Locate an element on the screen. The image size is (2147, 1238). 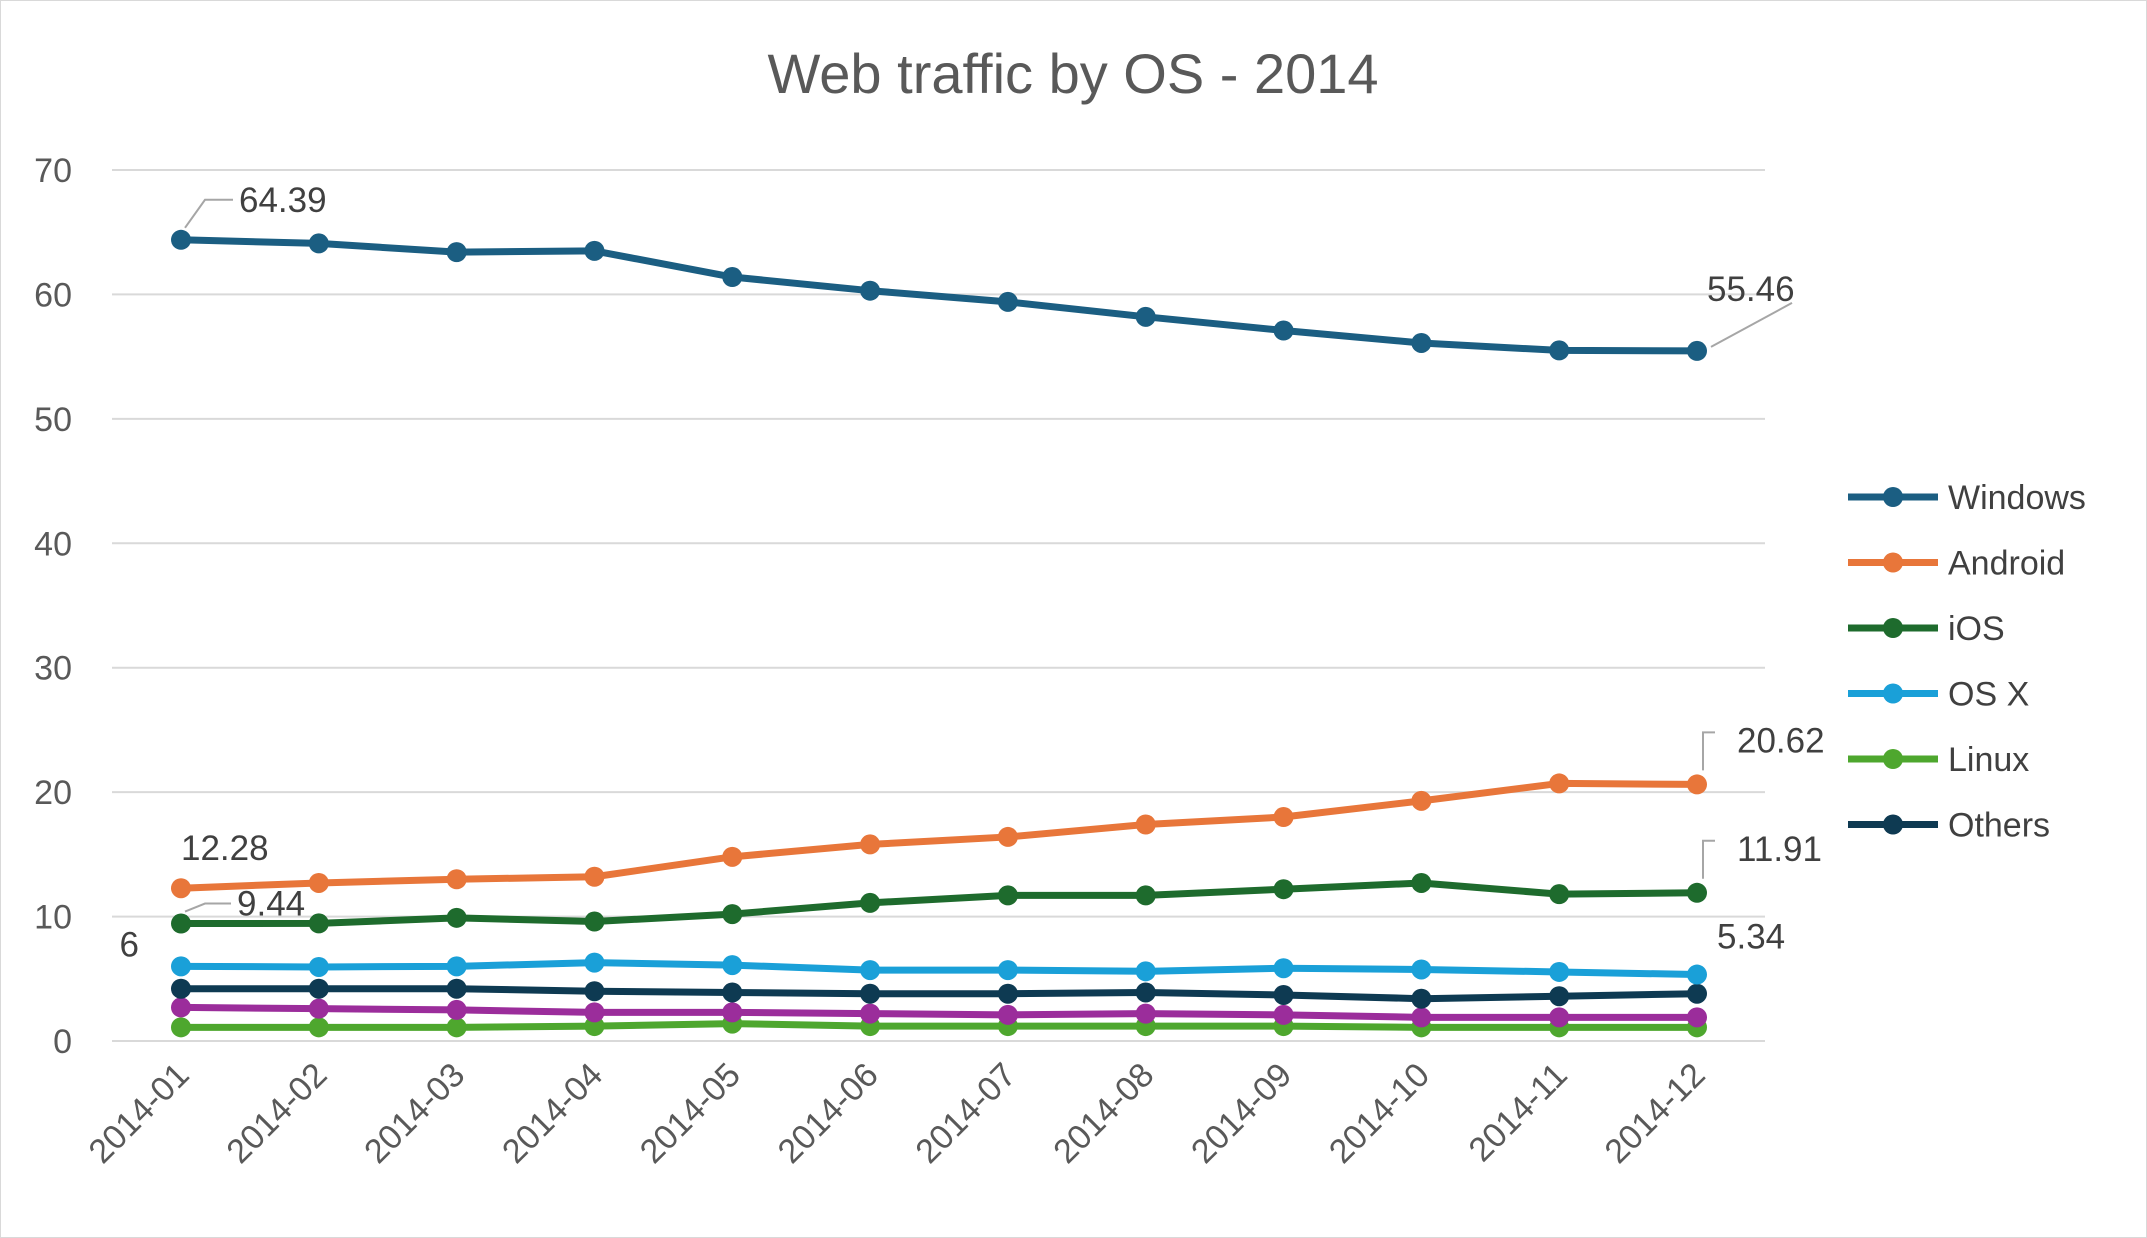
data-label: 12.28 is located at coordinates (225, 848).